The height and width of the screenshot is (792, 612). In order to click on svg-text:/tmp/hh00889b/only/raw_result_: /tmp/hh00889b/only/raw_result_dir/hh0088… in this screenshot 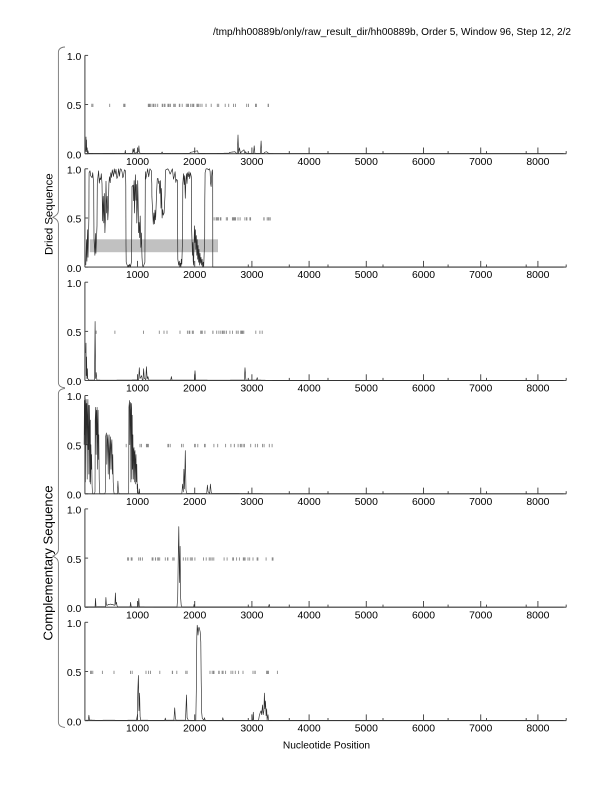, I will do `click(392, 32)`.